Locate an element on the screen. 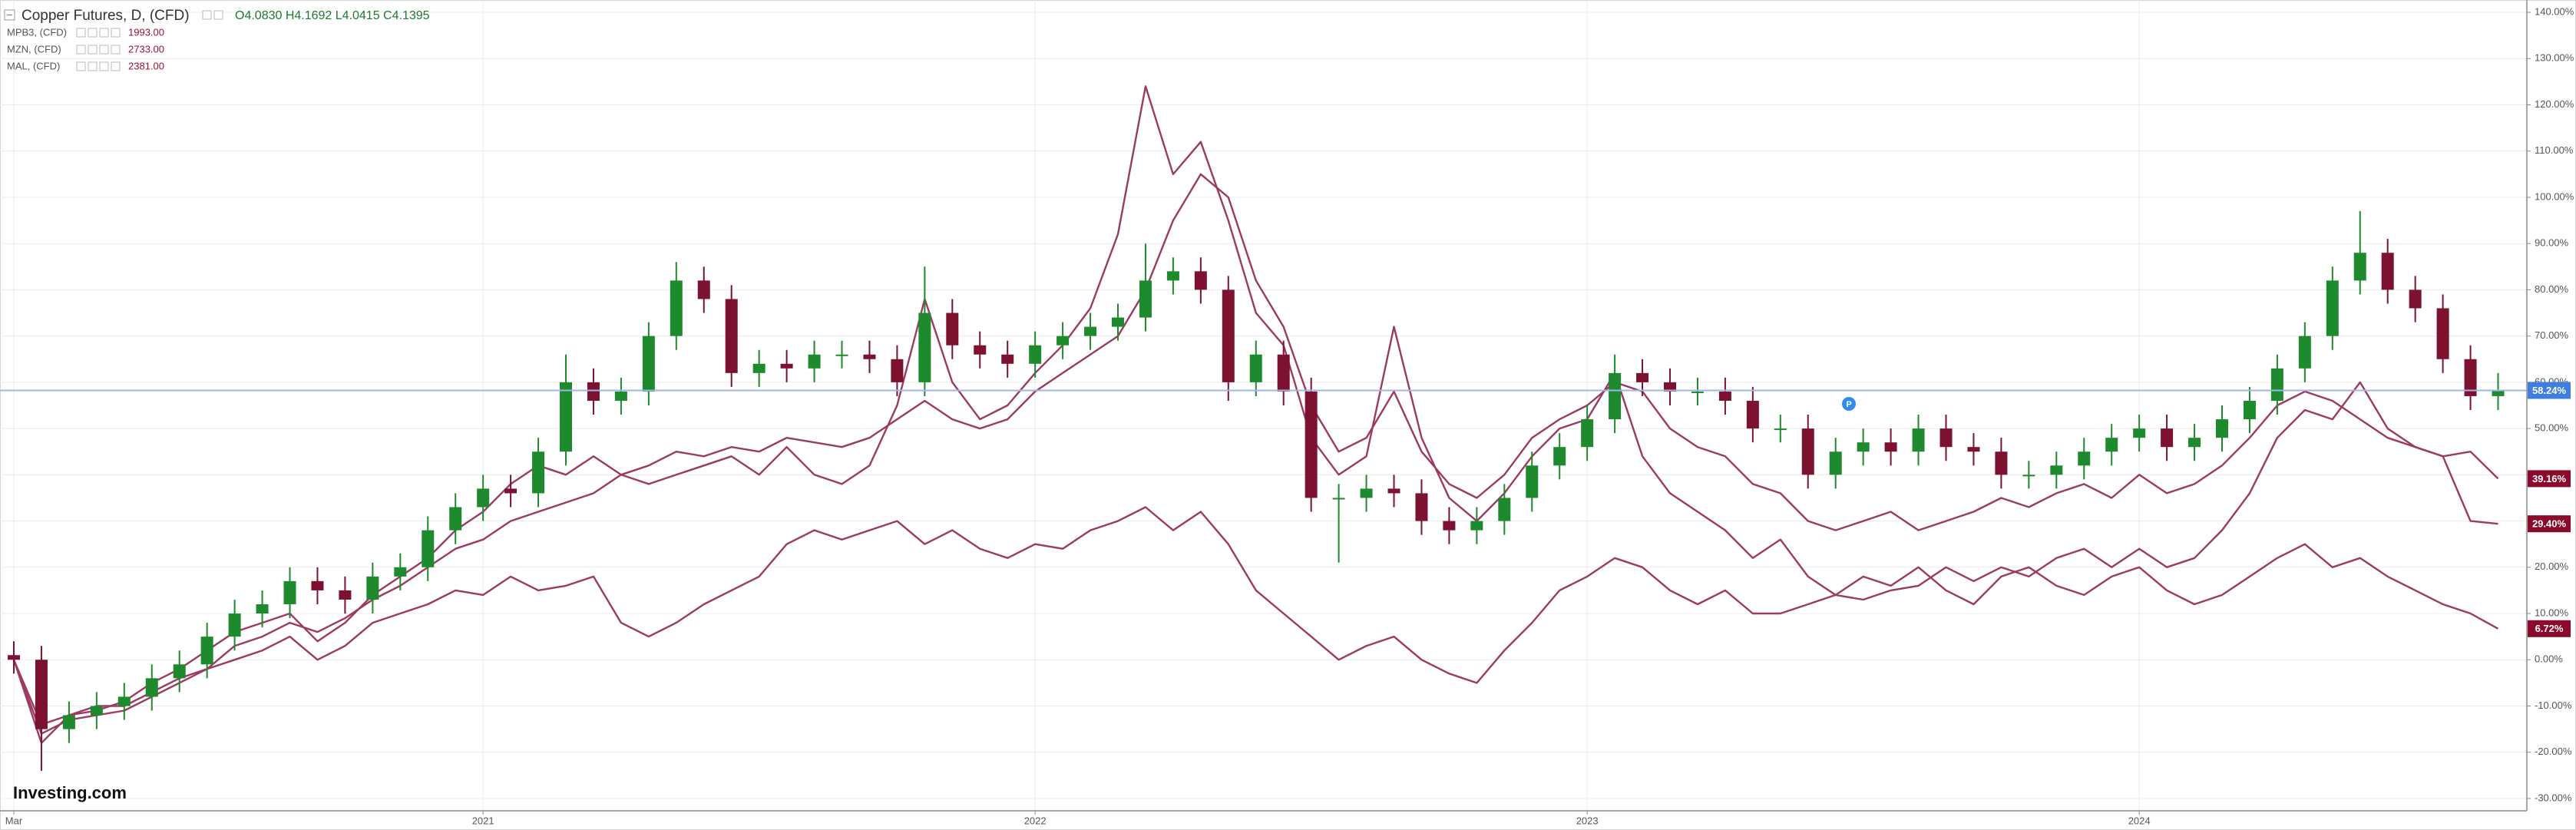 The image size is (2576, 830). legend-name: MZN, (CFD) is located at coordinates (34, 49).